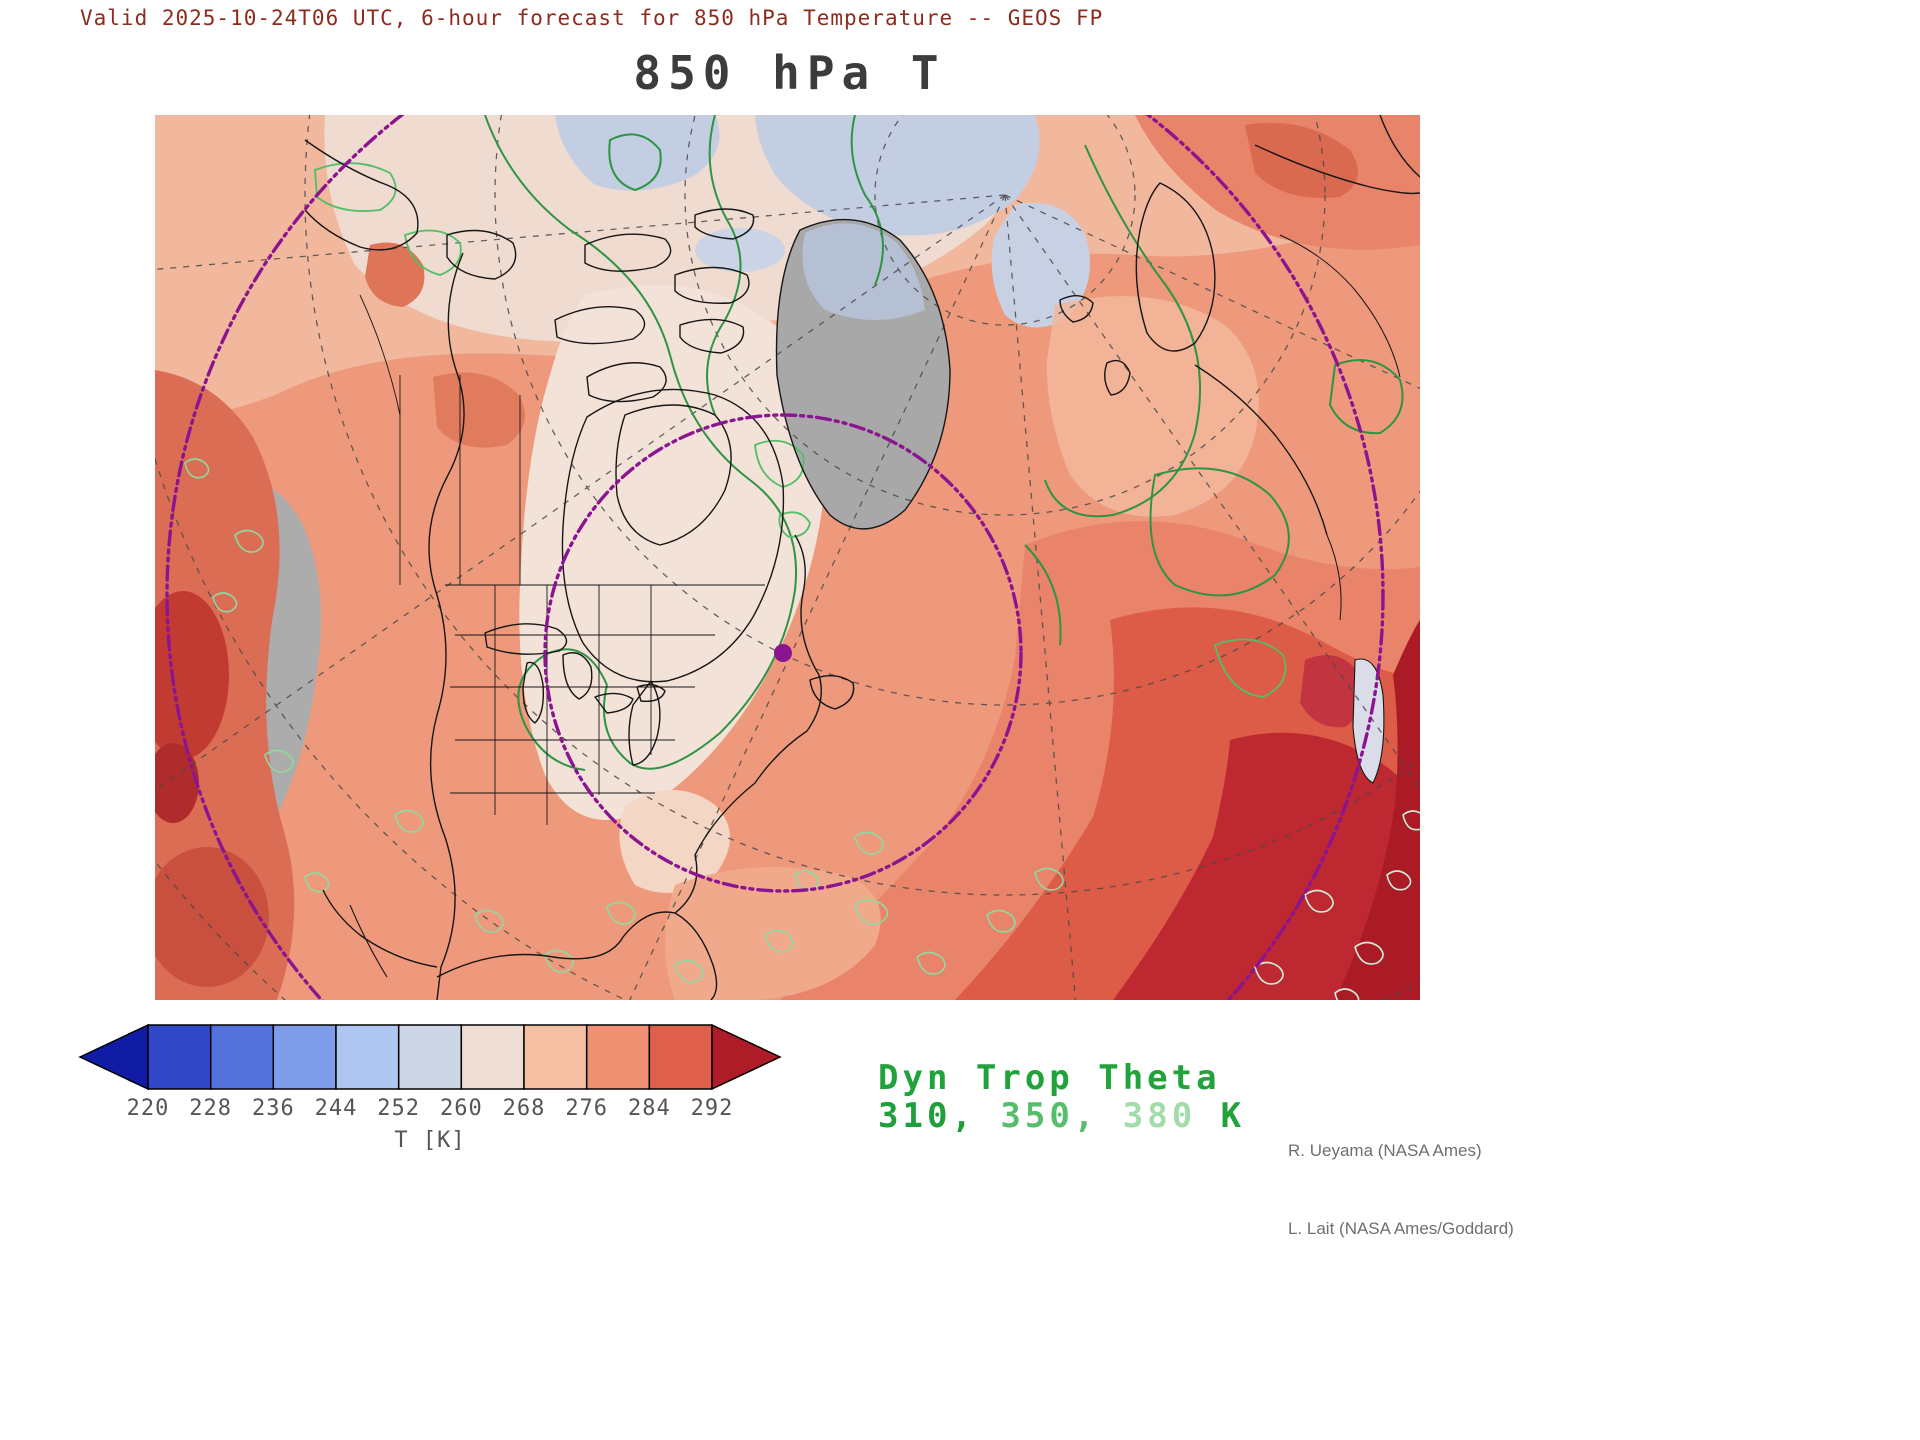  Describe the element at coordinates (430, 1140) in the screenshot. I see `colorbar-unit-label: T [K]` at that location.